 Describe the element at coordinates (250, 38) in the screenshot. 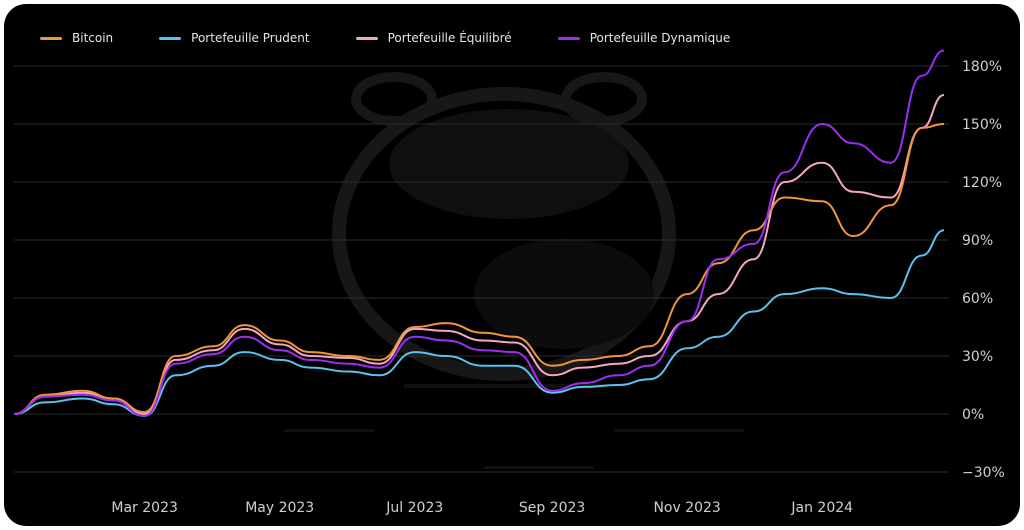

I see `legend-label: Portefeuille Prudent` at that location.